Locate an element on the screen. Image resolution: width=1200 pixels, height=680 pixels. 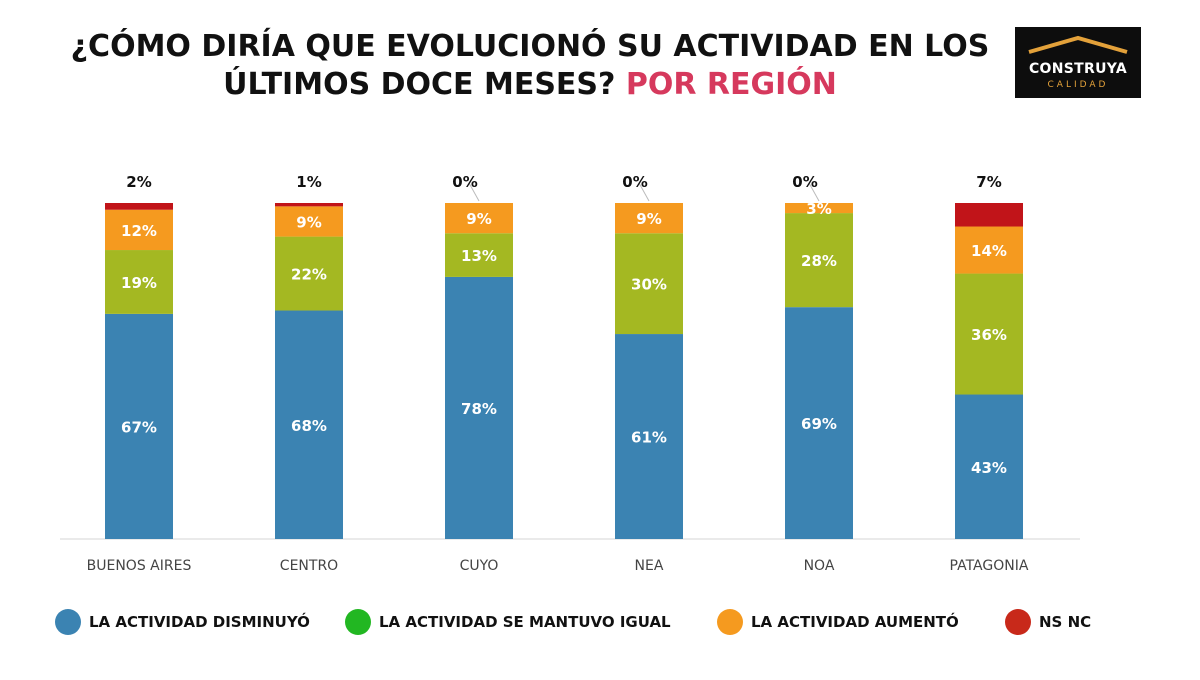
bar-nsnc-buenos-aires is located at coordinates (139, 206).